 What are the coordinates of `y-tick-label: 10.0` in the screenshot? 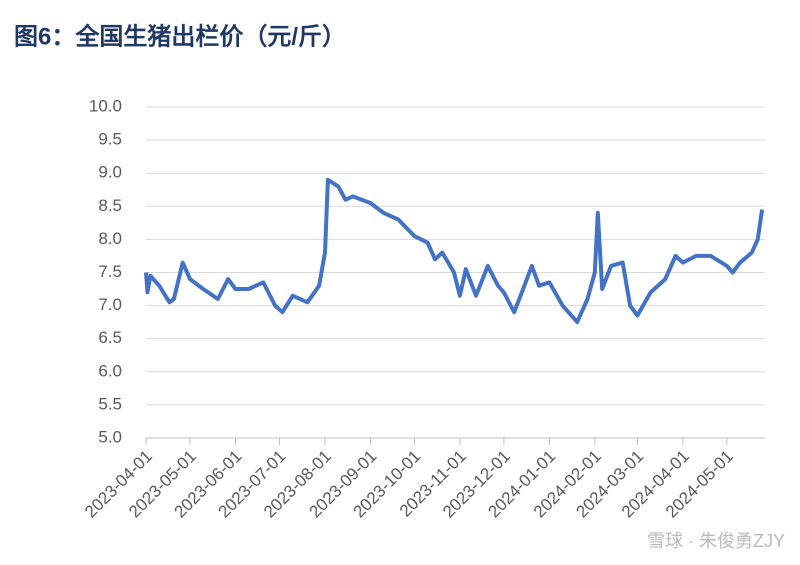 It's located at (105, 105).